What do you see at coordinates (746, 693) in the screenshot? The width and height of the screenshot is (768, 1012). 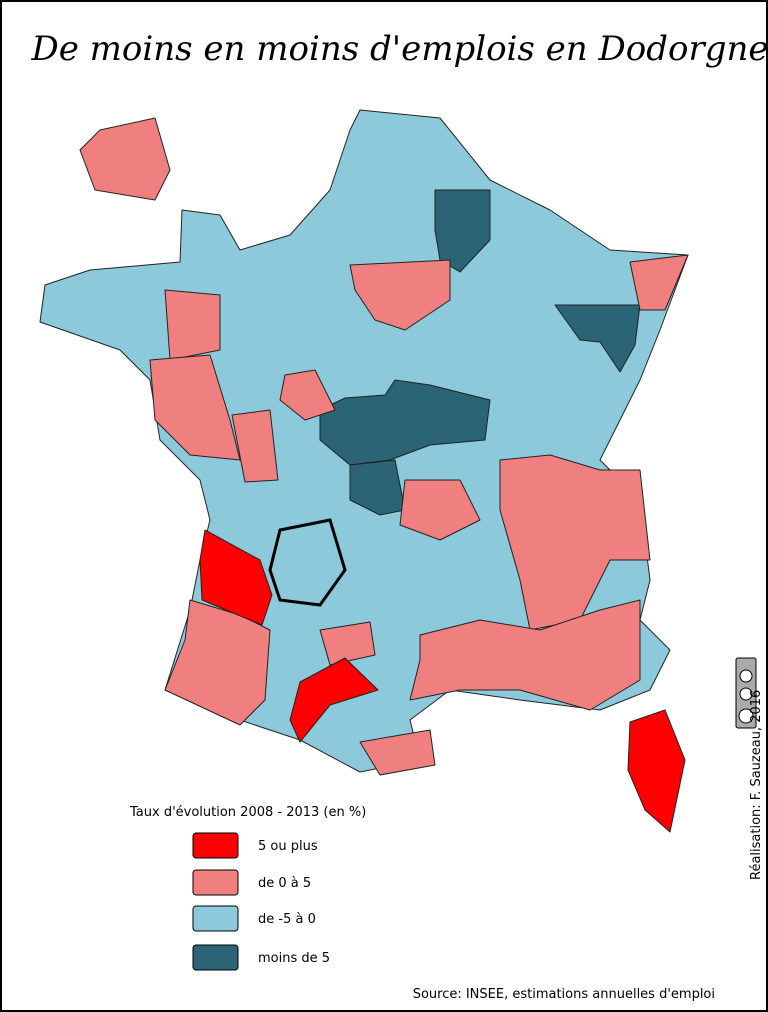 I see `cc-badge` at bounding box center [746, 693].